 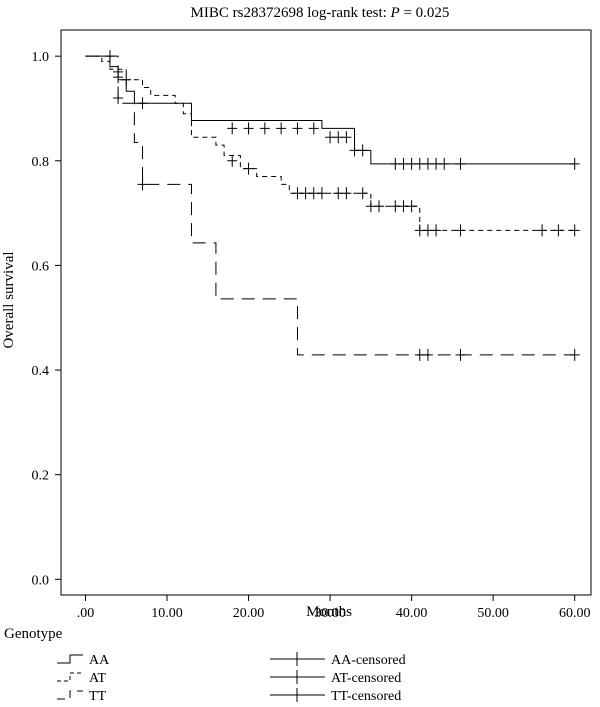 I want to click on x-tick-label: 50.00, so click(x=493, y=613).